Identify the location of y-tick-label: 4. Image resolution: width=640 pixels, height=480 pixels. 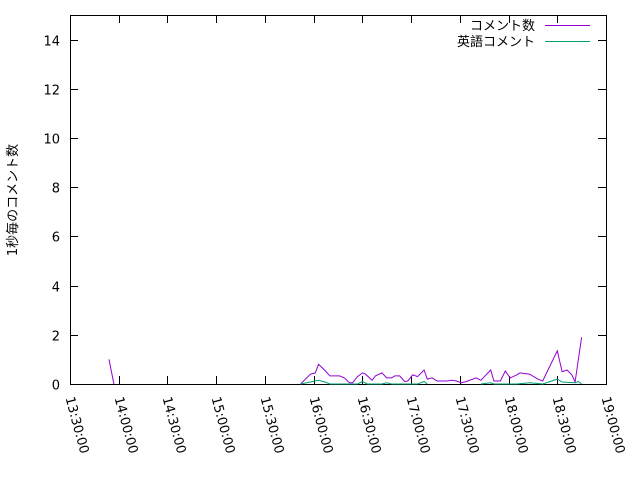
(56, 288).